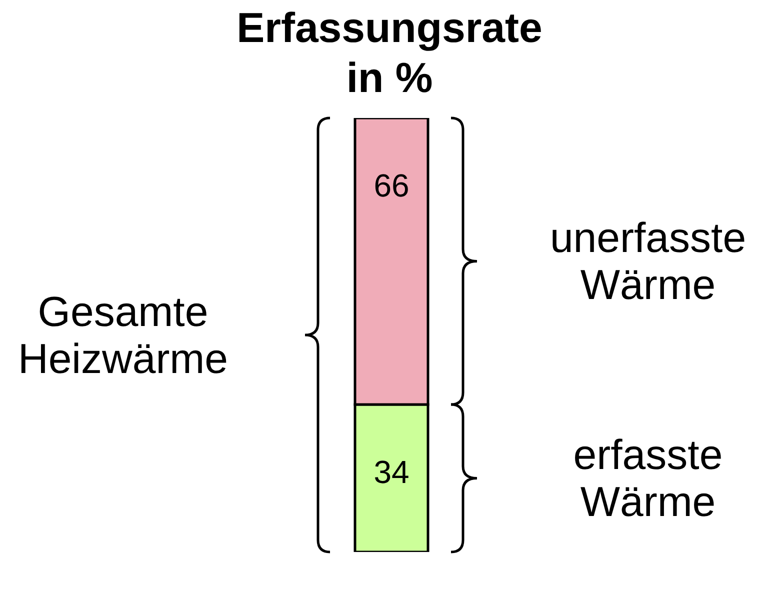 The height and width of the screenshot is (591, 761). I want to click on text: erfasste Wärme, so click(648, 478).